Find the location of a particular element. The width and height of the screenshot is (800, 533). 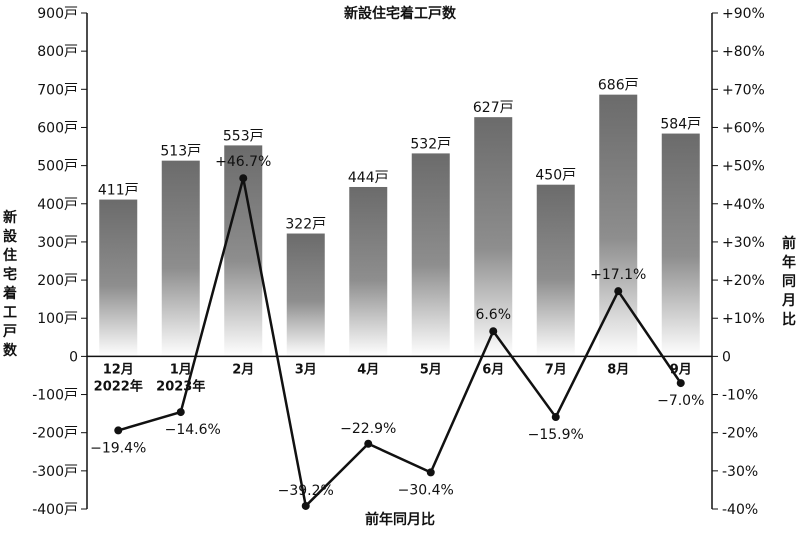

yoy-value-label: −30.4% is located at coordinates (426, 490).